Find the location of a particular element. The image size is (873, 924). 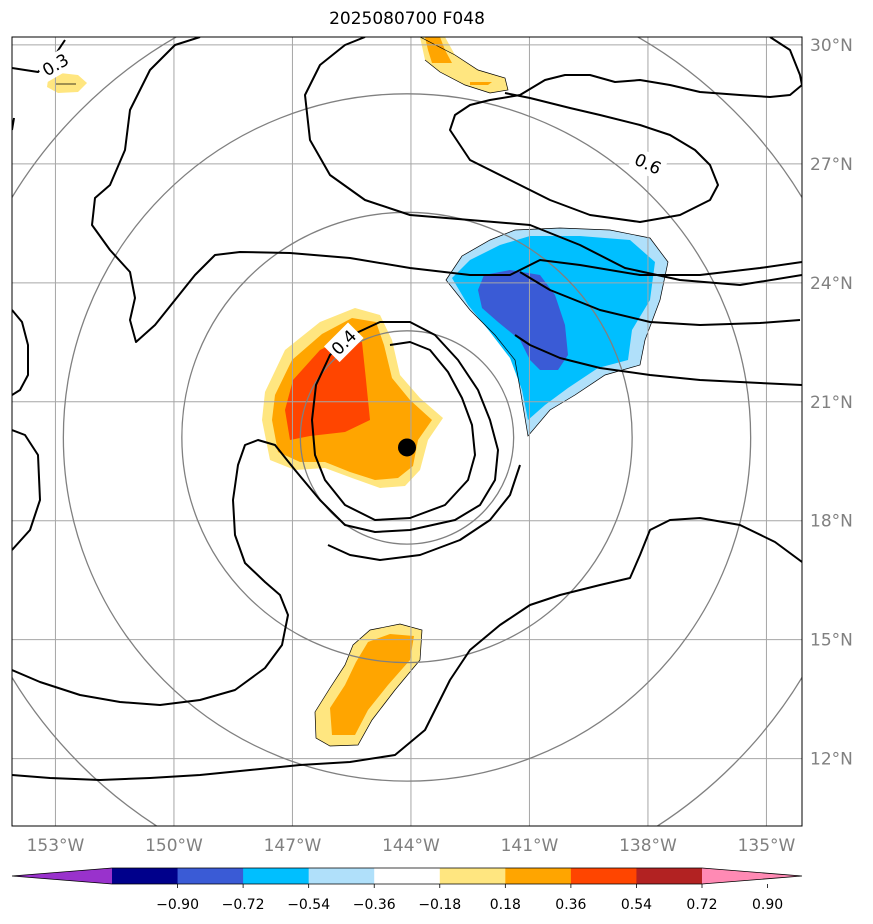

shade-negative-core is located at coordinates (523, 320).